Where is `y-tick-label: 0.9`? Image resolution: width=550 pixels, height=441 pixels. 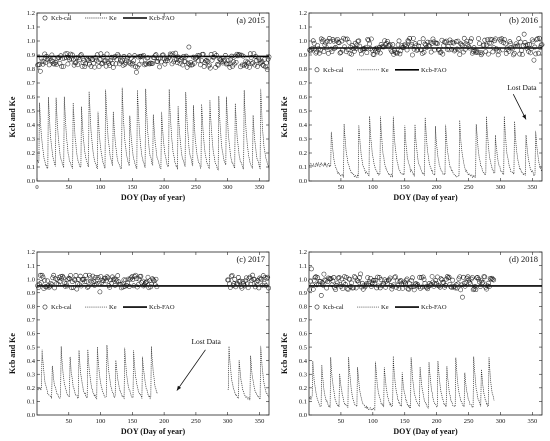
y-tick-label: 0.9 is located at coordinates (31, 293).